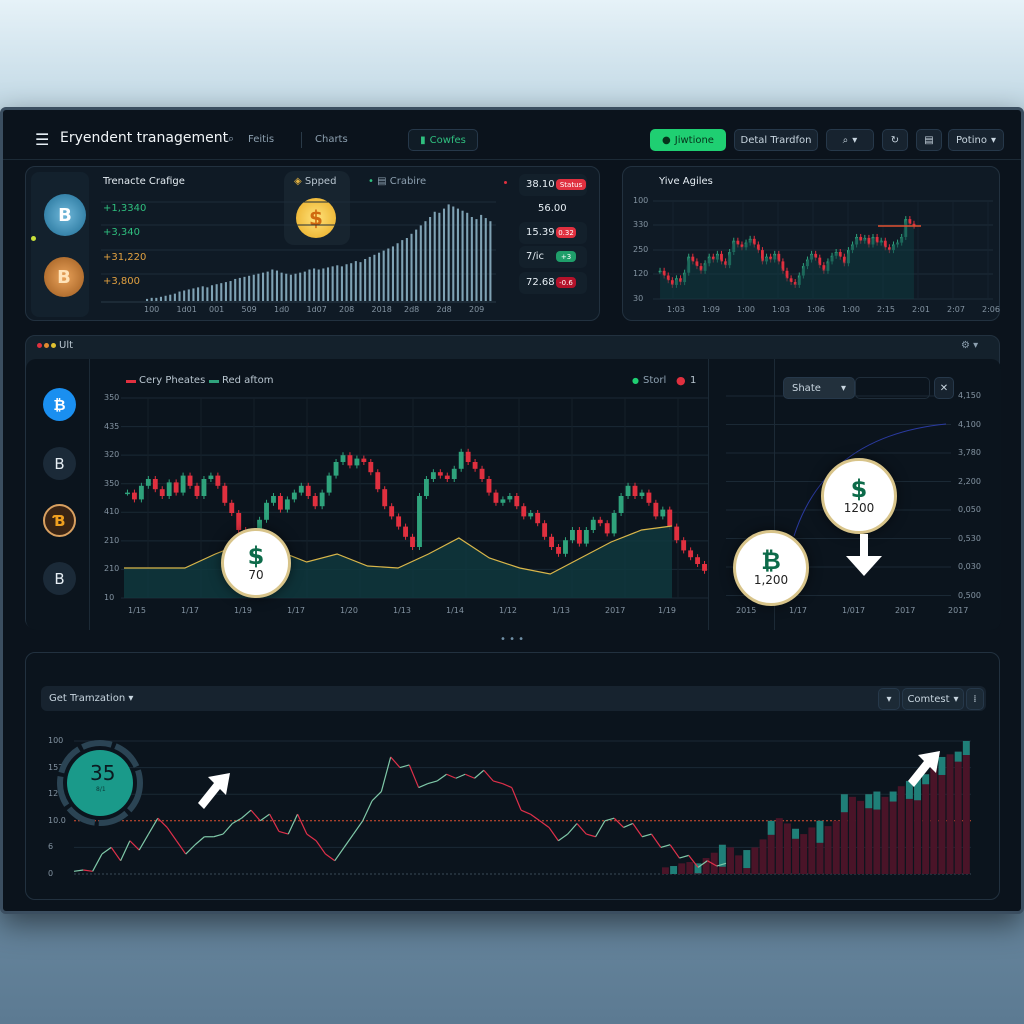 This screenshot has height=1024, width=1024. Describe the element at coordinates (819, 388) in the screenshot. I see `shate-dropdown: Shate ▾` at that location.